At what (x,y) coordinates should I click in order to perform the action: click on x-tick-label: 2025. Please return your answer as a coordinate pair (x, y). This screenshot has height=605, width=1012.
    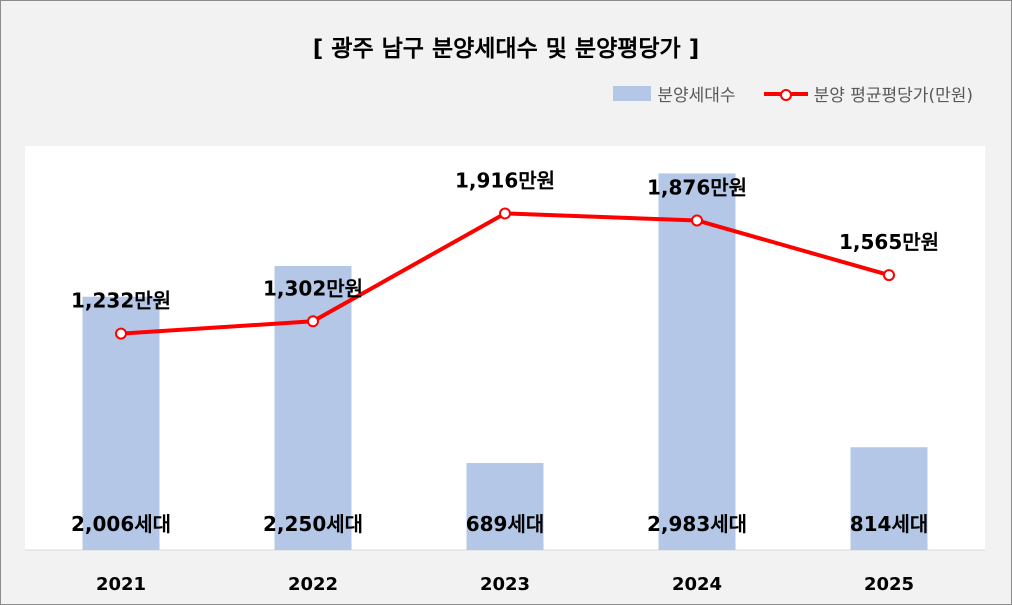
    Looking at the image, I should click on (889, 584).